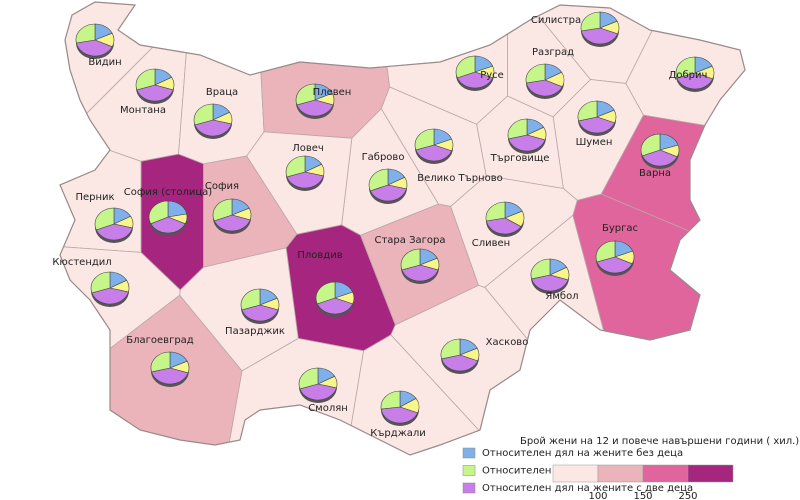  Describe the element at coordinates (94, 197) in the screenshot. I see `region-label: Перник` at that location.